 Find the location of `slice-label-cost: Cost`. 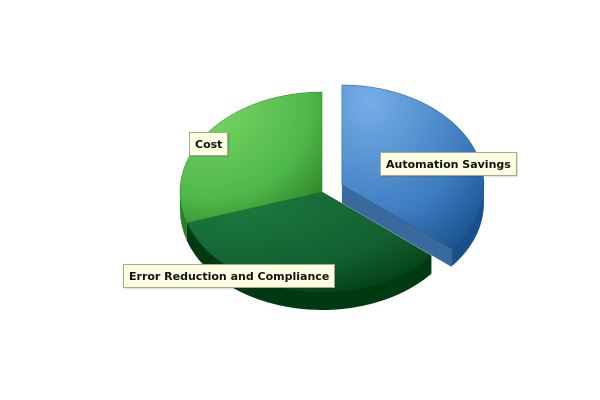

slice-label-cost: Cost is located at coordinates (209, 144).